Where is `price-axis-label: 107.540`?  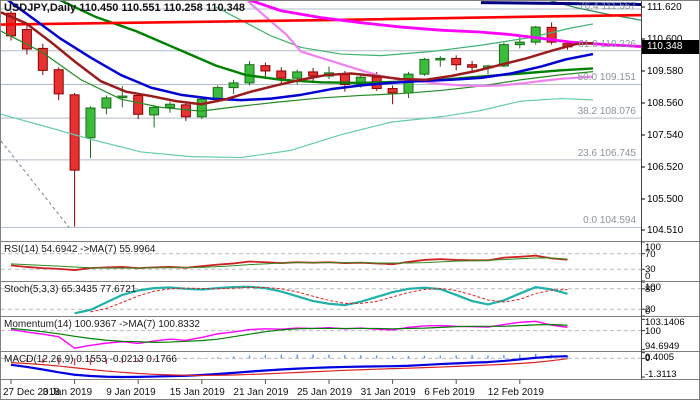 price-axis-label: 107.540 is located at coordinates (665, 135).